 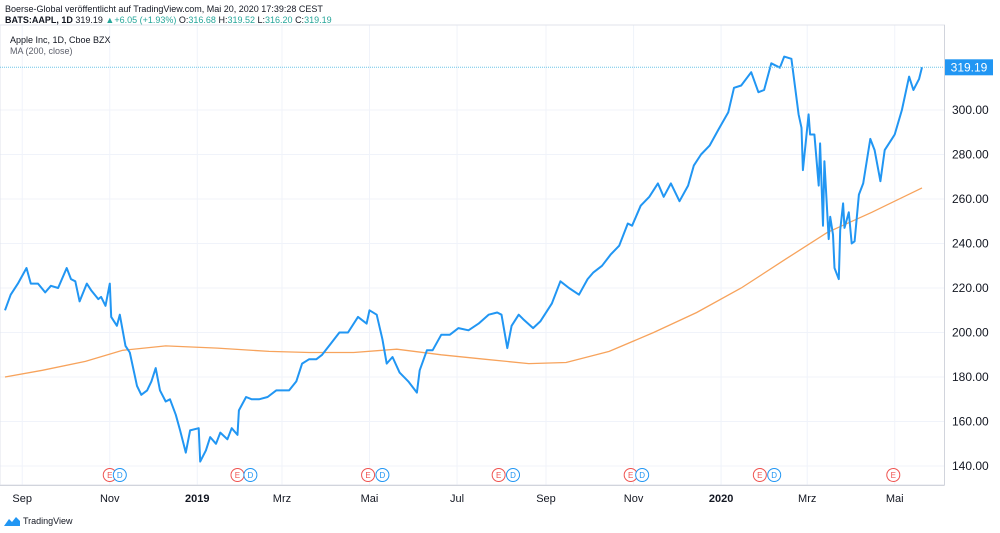 What do you see at coordinates (970, 422) in the screenshot?
I see `y-tick-label: 160.00` at bounding box center [970, 422].